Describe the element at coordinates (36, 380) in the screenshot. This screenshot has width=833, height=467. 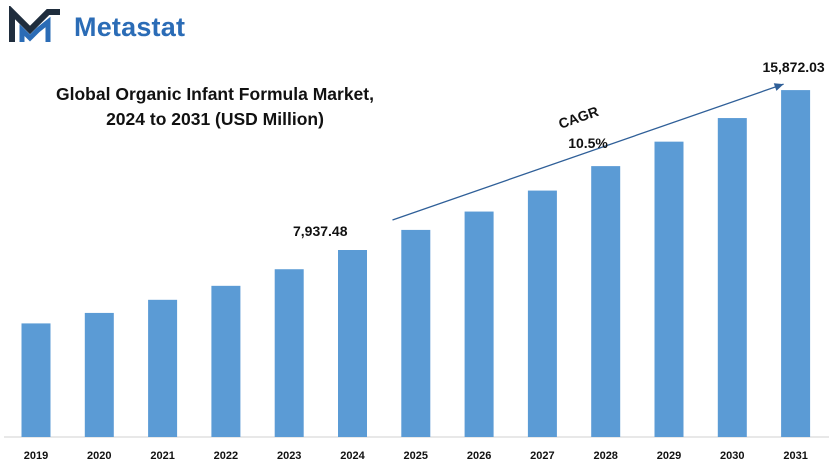
I see `bar-2019` at that location.